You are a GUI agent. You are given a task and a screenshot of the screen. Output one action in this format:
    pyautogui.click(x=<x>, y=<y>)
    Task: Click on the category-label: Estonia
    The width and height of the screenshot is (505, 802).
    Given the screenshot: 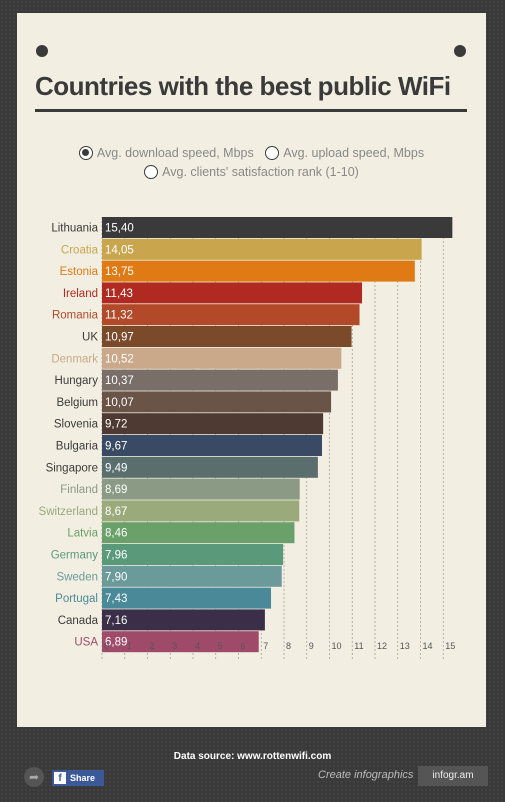 What is the action you would take?
    pyautogui.click(x=79, y=272)
    